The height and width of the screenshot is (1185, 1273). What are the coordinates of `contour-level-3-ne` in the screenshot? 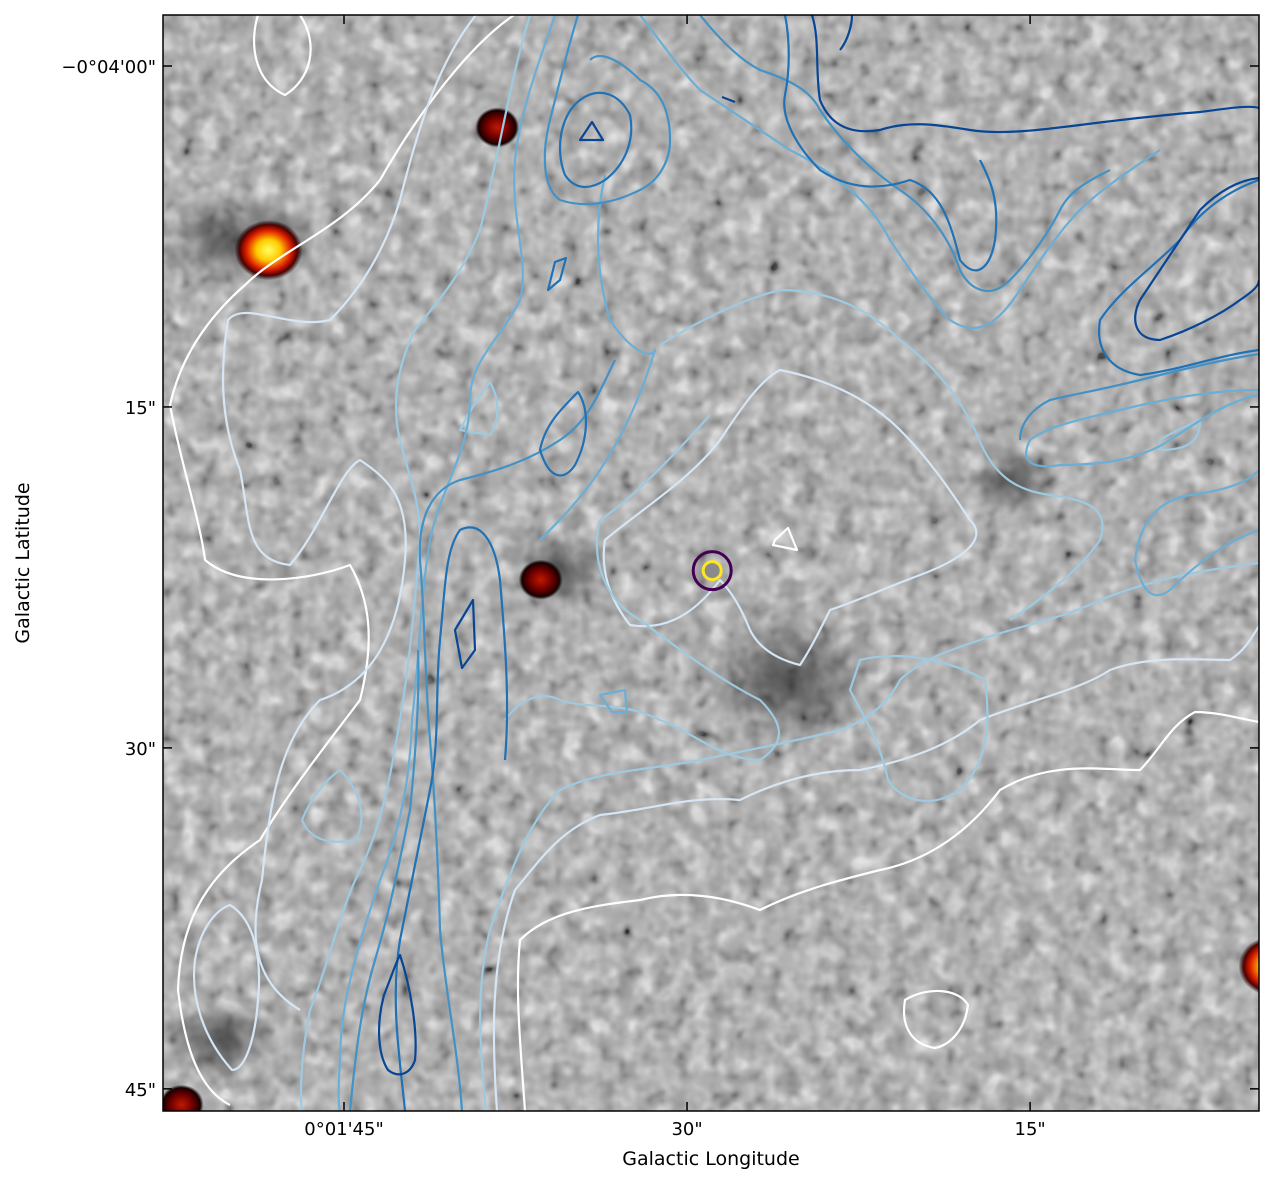 It's located at (881, 454).